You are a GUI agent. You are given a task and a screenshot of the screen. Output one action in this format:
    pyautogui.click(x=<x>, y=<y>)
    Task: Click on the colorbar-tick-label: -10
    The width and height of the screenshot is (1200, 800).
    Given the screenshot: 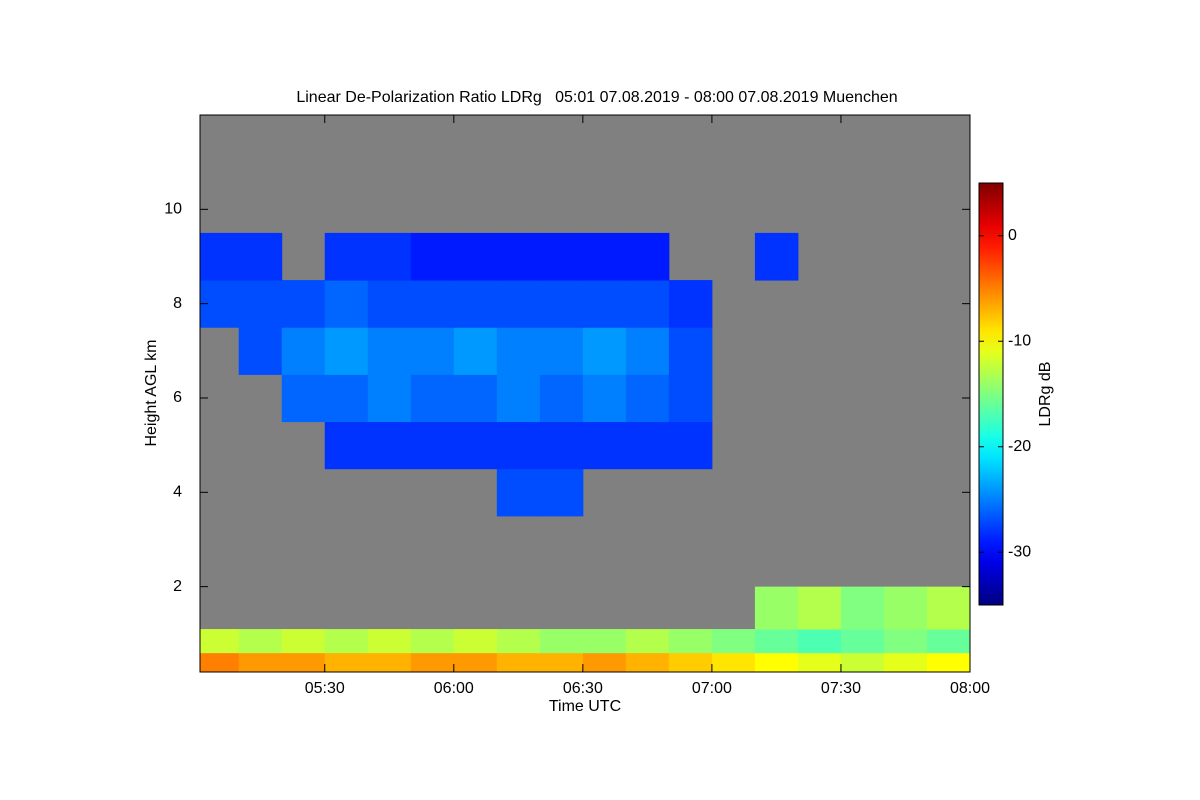 What is the action you would take?
    pyautogui.click(x=1019, y=340)
    